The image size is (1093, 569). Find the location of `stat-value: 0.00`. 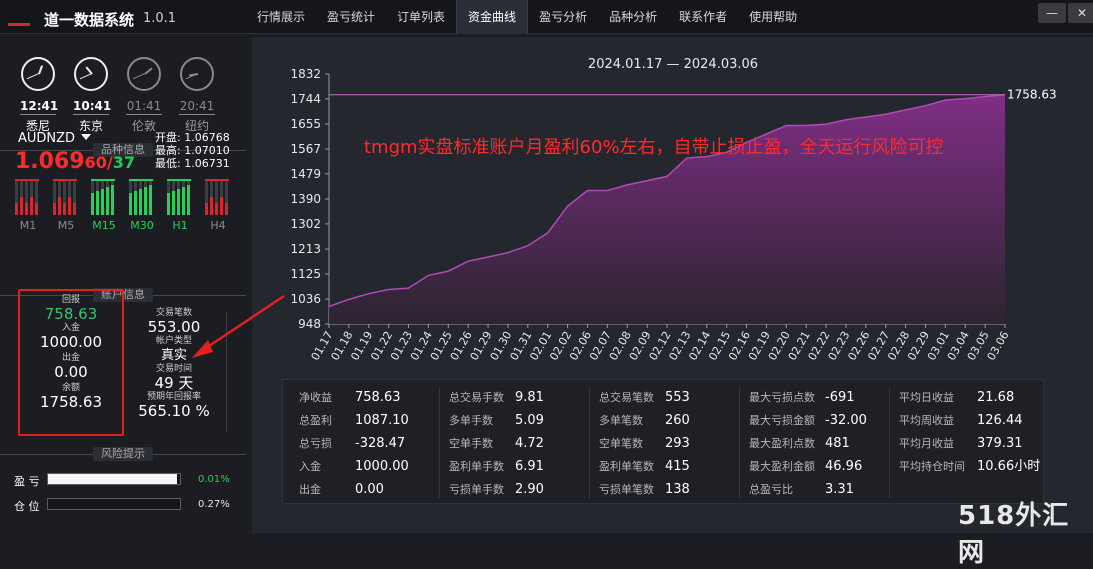

stat-value: 0.00 is located at coordinates (369, 489).